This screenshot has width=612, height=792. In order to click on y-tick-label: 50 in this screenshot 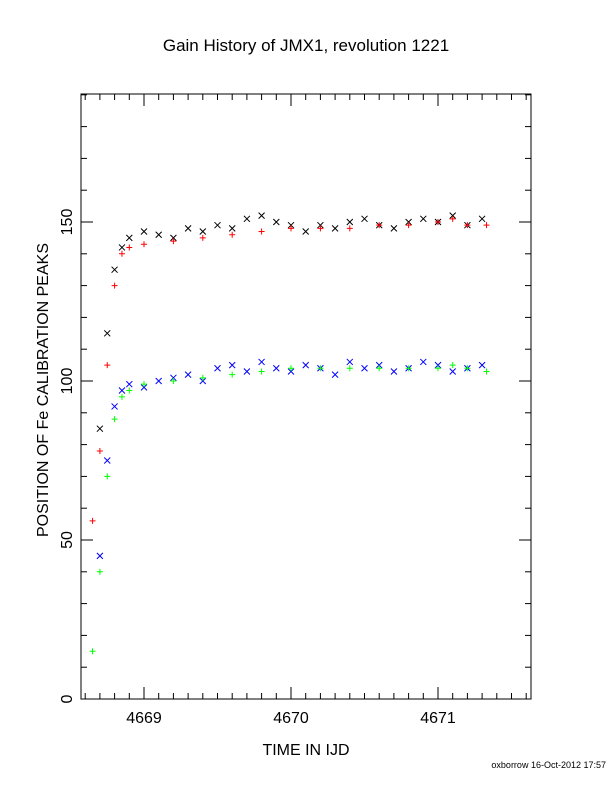, I will do `click(67, 540)`.